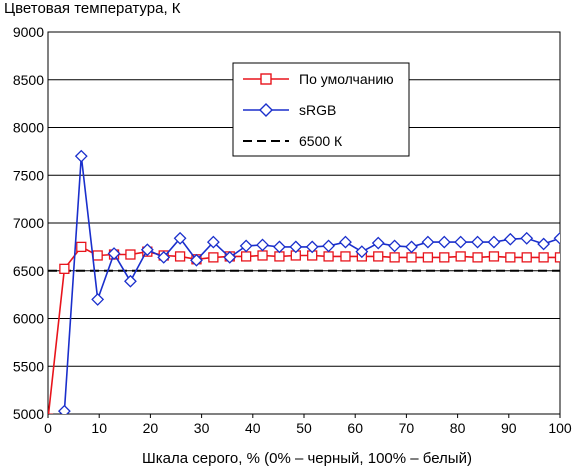 The image size is (573, 467). I want to click on y-tick-label: 8000, so click(28, 128).